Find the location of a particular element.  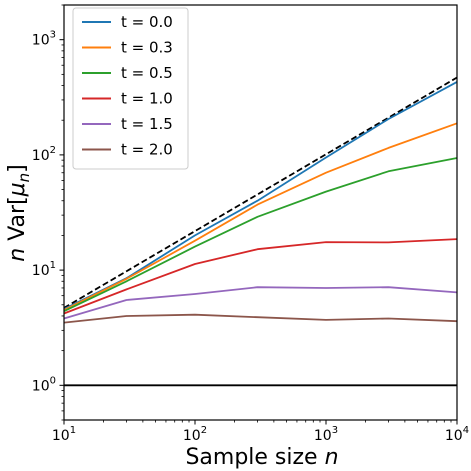

y-axis-title-sub: n is located at coordinates (24, 178).